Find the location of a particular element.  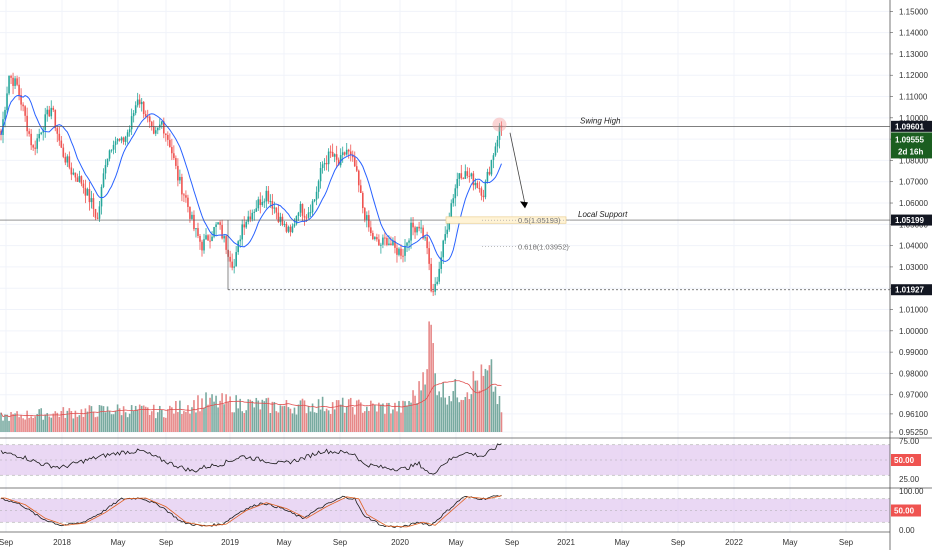

osc-value-tag: 50.00 is located at coordinates (904, 511).